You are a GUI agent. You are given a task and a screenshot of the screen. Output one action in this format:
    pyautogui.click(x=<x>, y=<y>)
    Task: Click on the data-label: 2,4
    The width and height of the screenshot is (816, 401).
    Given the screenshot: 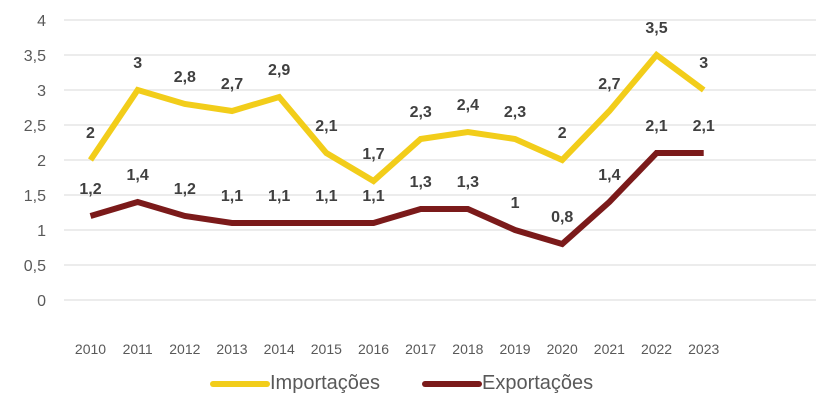 What is the action you would take?
    pyautogui.click(x=468, y=105)
    